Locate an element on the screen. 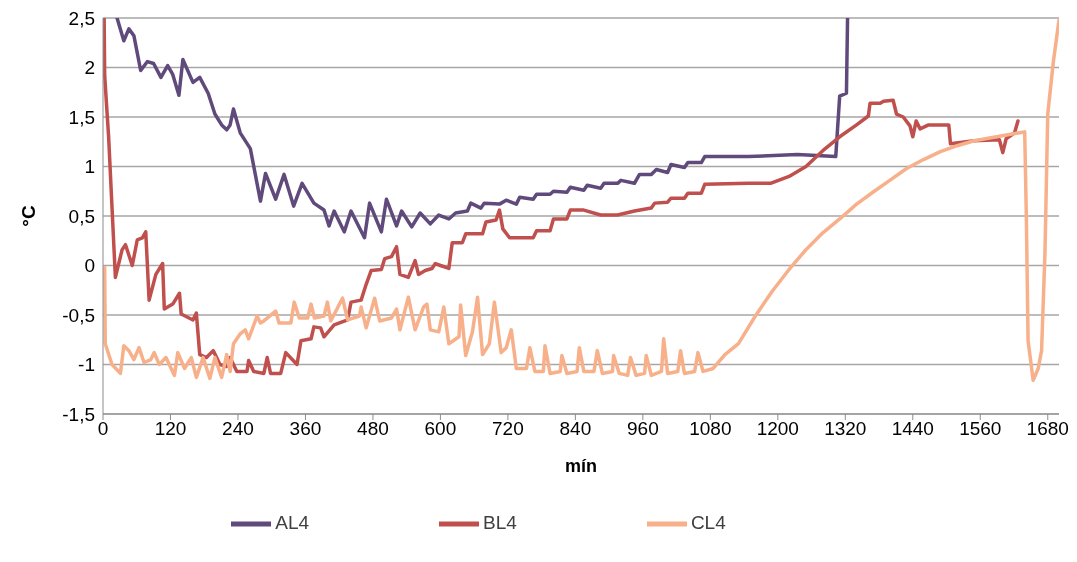 This screenshot has width=1077, height=562. x-tick-label: 240 is located at coordinates (238, 429).